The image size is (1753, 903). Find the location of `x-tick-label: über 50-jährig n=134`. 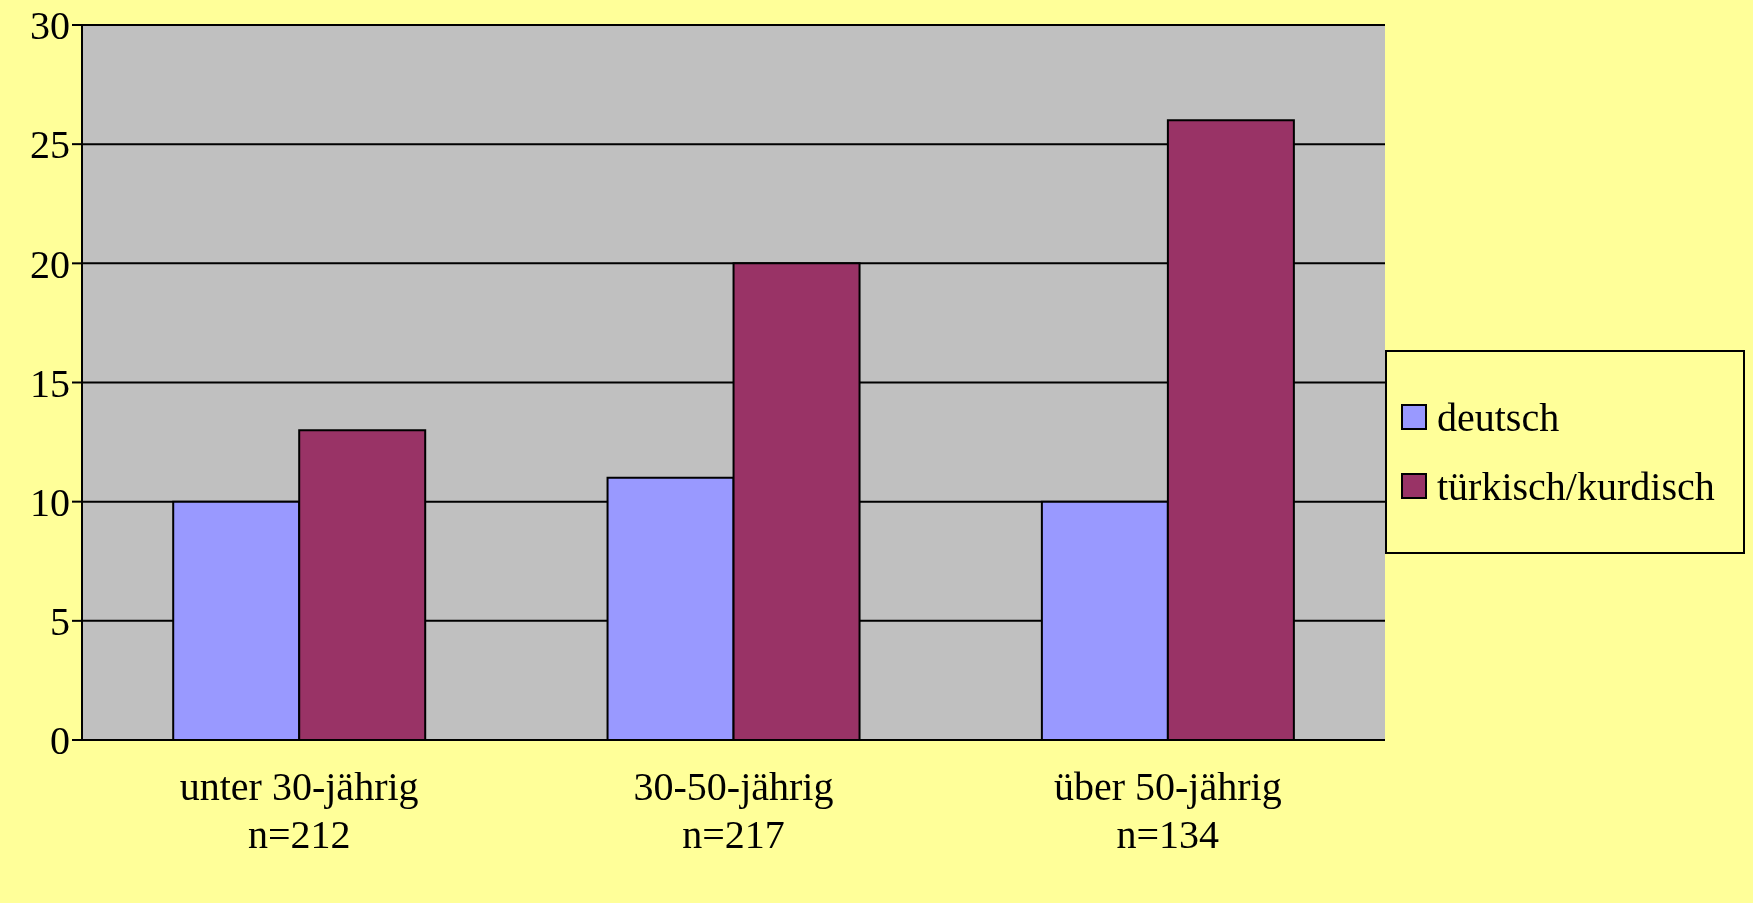

x-tick-label: über 50-jährig n=134 is located at coordinates (1167, 810).